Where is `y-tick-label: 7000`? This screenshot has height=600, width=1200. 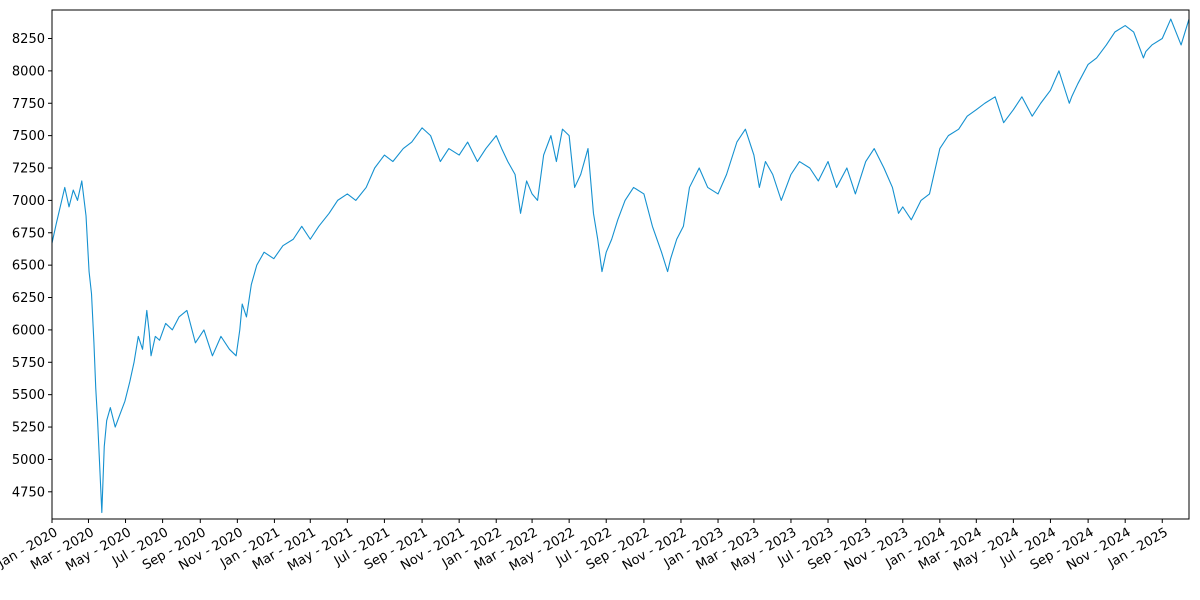
y-tick-label: 7000 is located at coordinates (28, 201).